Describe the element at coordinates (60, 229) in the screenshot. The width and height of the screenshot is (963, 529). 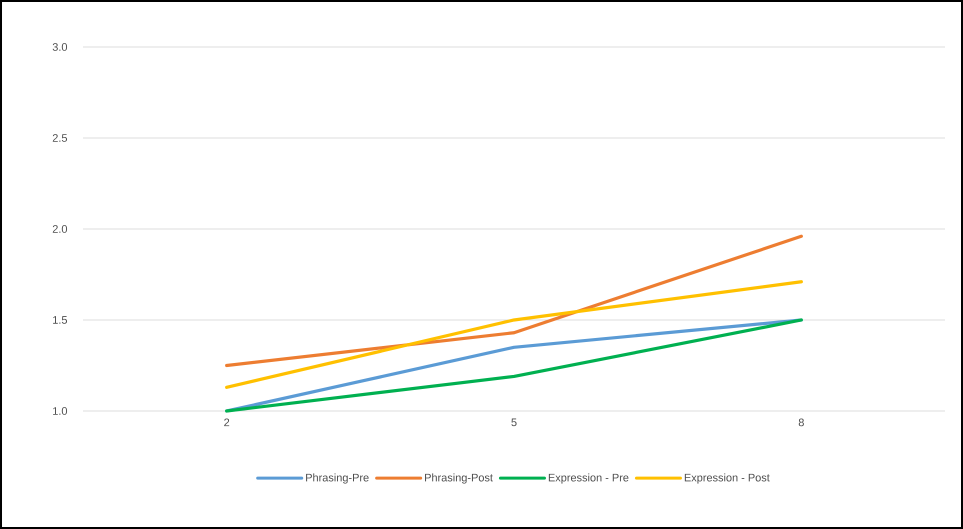
I see `y-tick-label: 2.0` at that location.